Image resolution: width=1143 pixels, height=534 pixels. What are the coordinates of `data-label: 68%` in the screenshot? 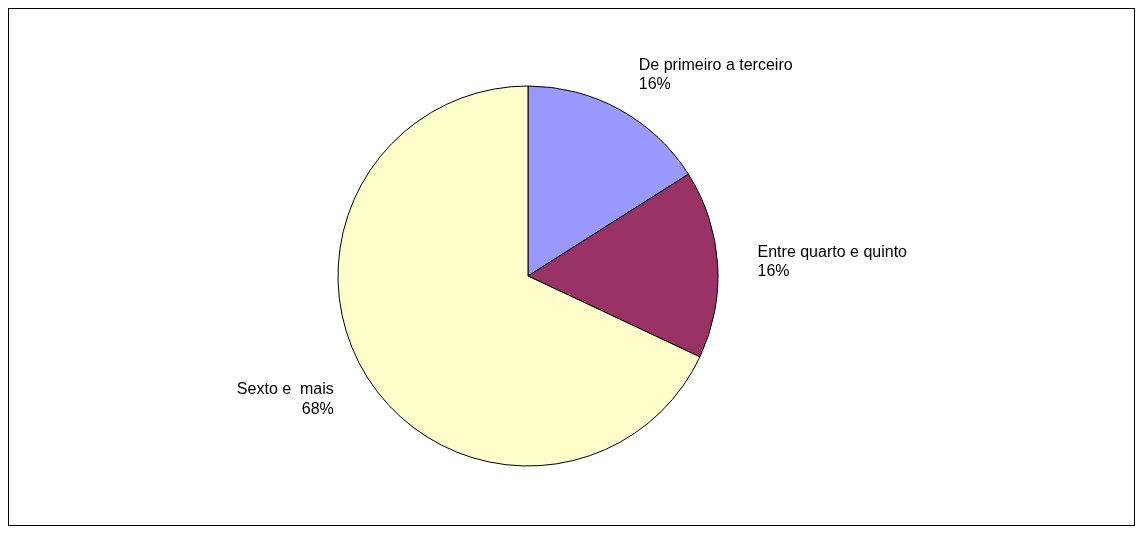 It's located at (317, 408).